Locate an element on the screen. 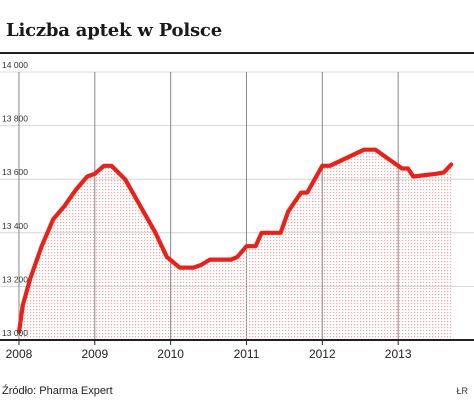 This screenshot has width=474, height=406. x-axis is located at coordinates (237, 342).